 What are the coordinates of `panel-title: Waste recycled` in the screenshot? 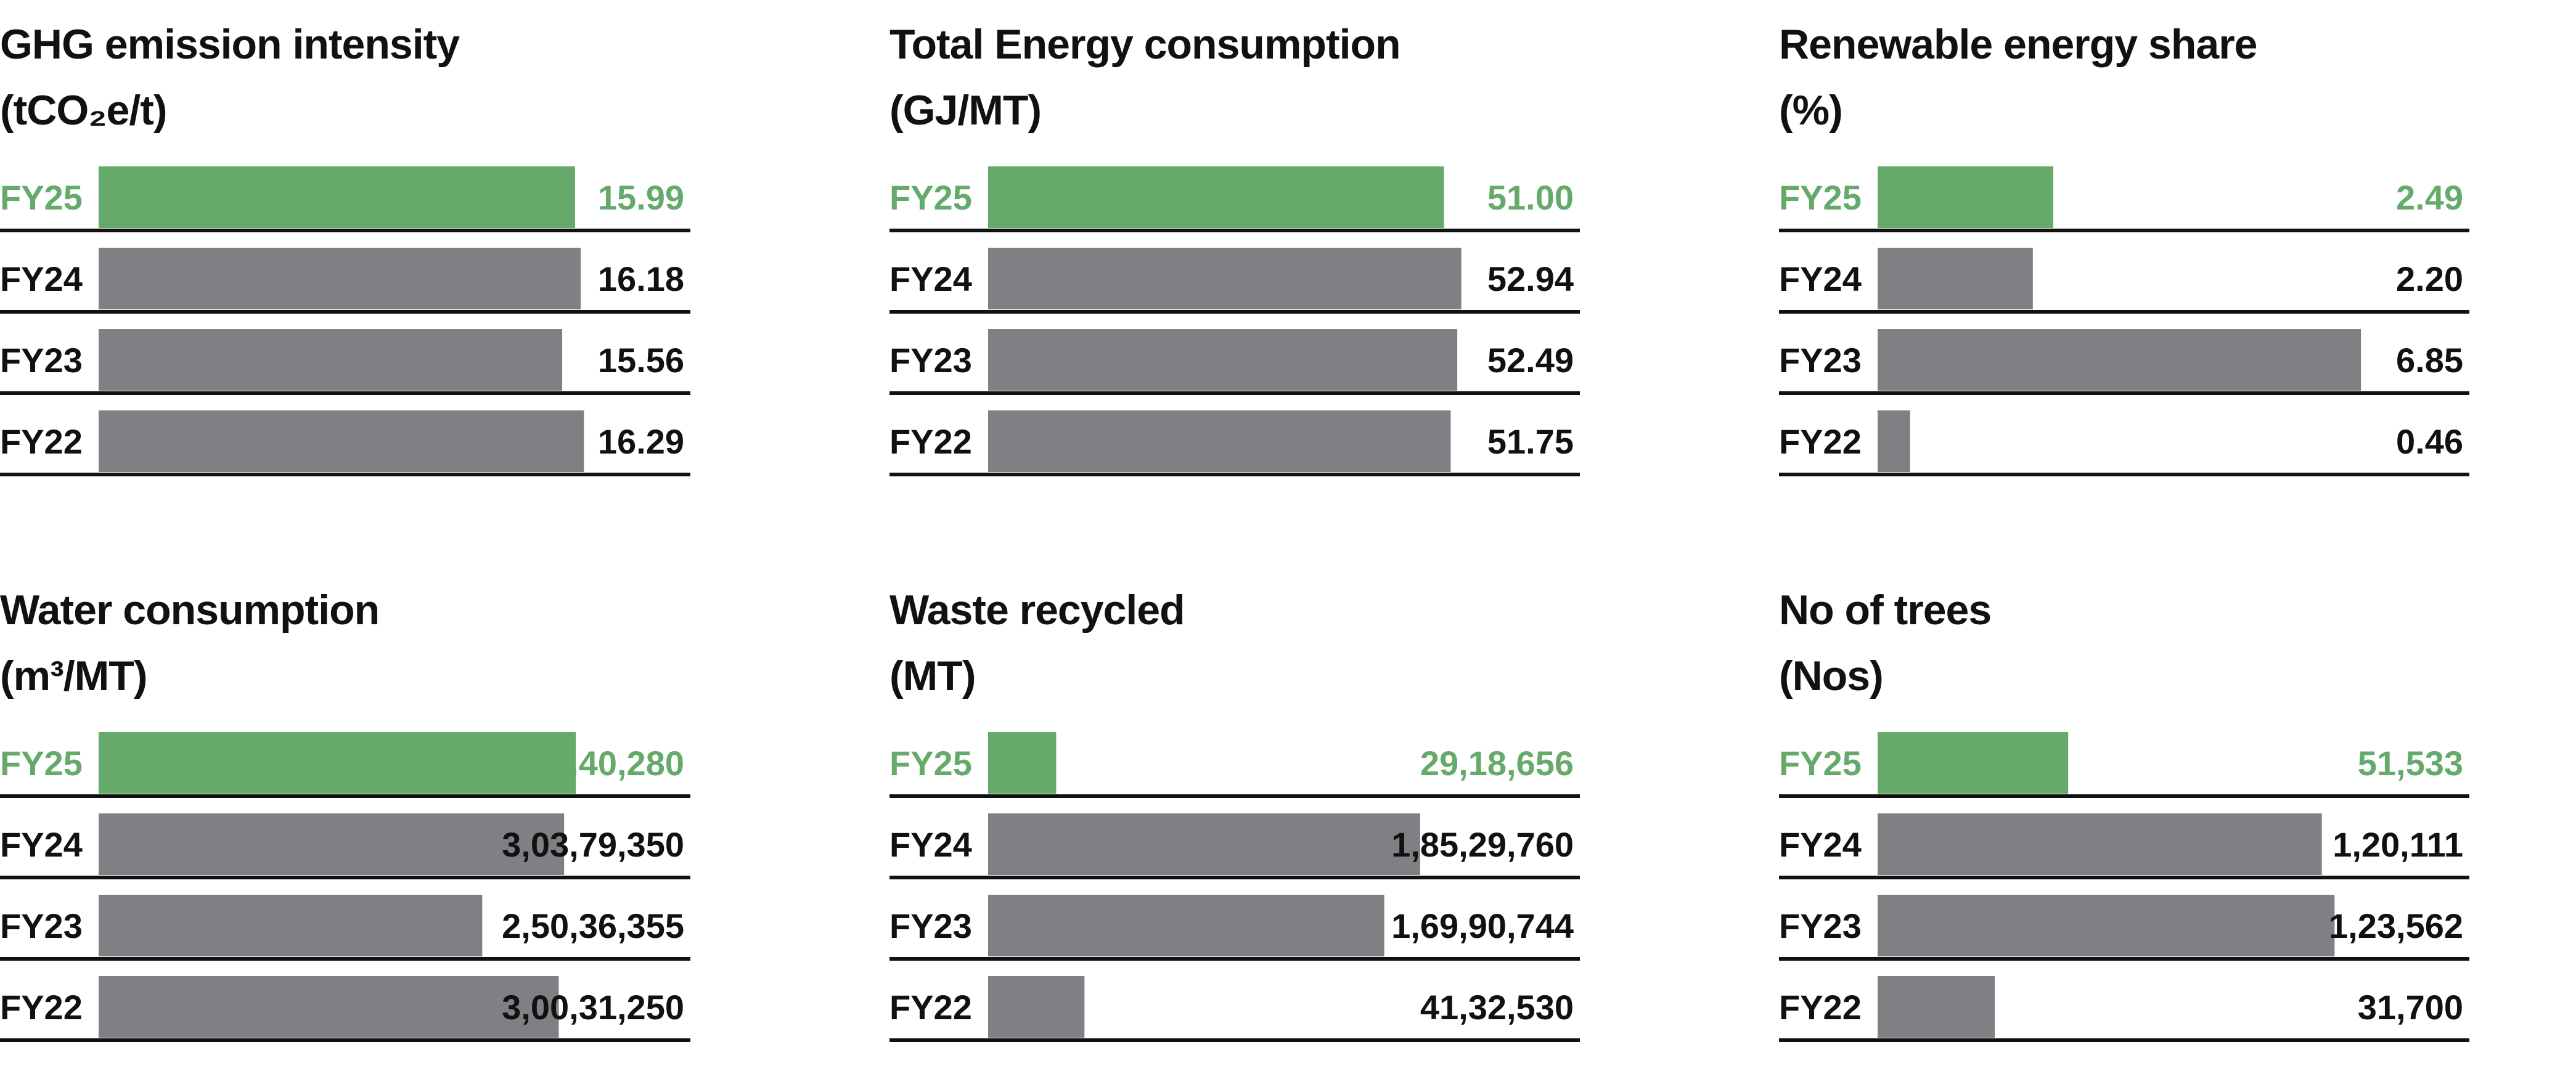 It's located at (1037, 610).